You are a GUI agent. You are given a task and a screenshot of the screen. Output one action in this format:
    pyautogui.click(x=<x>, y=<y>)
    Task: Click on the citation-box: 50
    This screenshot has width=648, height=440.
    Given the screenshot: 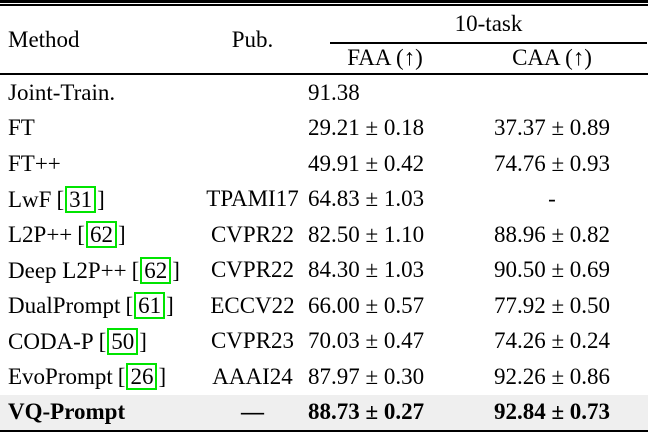 What is the action you would take?
    pyautogui.click(x=123, y=341)
    